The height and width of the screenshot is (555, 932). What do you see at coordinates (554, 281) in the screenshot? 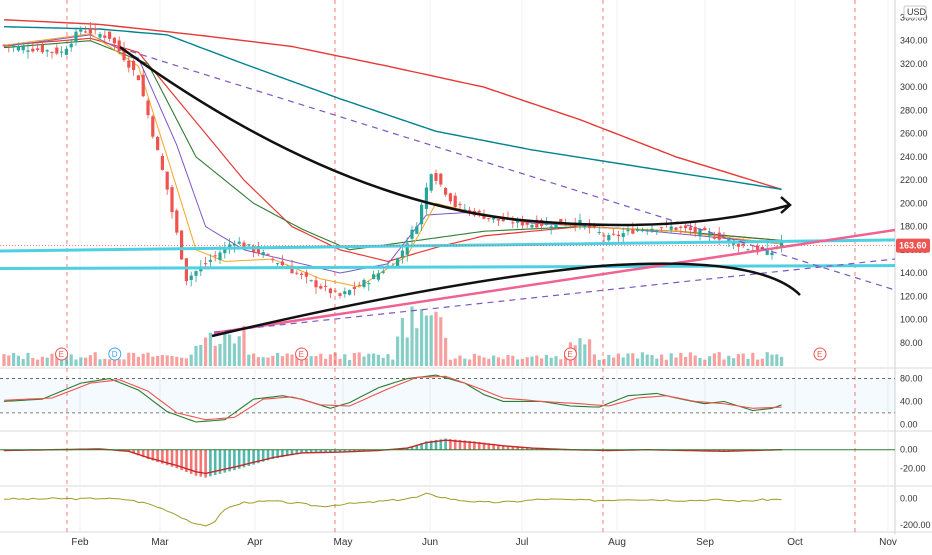
I see `trendline-pink` at bounding box center [554, 281].